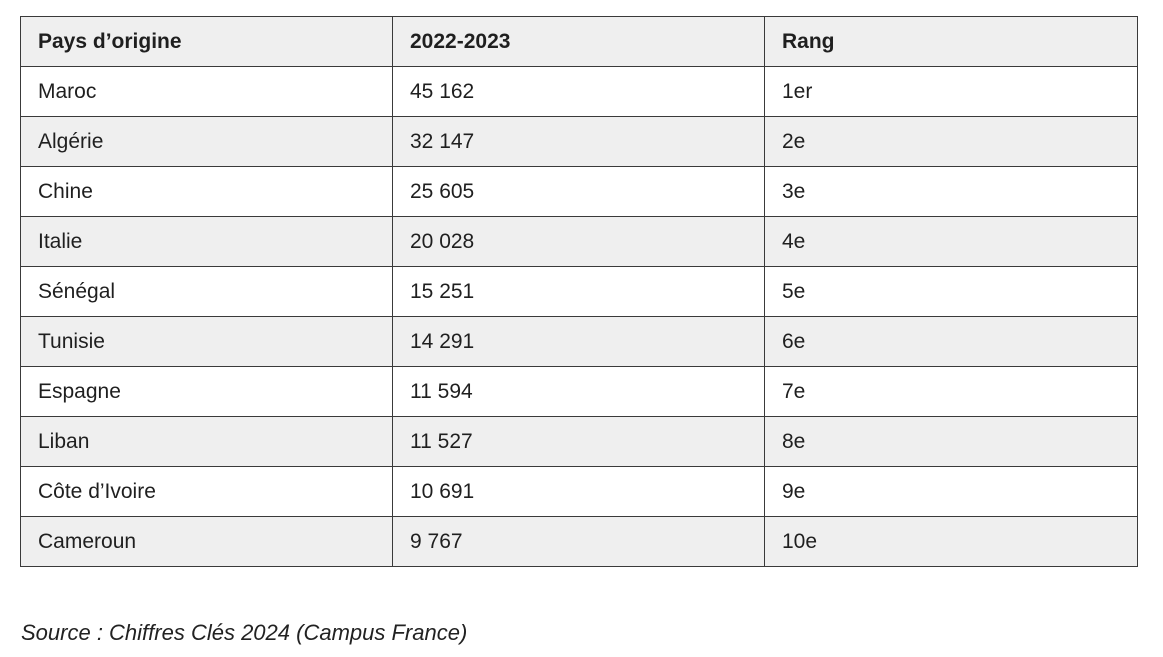 The width and height of the screenshot is (1163, 657). Describe the element at coordinates (206, 91) in the screenshot. I see `cell-country: Maroc` at that location.